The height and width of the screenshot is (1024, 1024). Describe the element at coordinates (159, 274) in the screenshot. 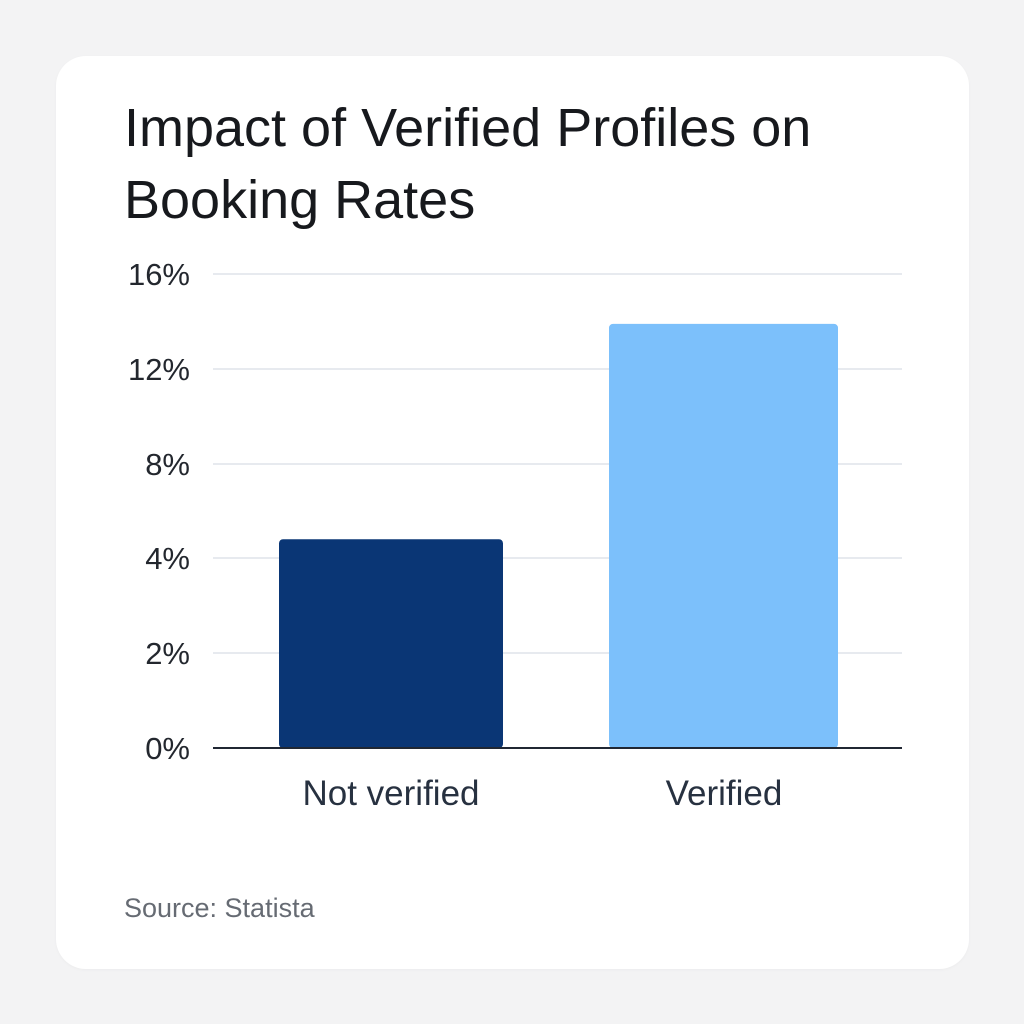

I see `y-tick-label: 16%` at that location.